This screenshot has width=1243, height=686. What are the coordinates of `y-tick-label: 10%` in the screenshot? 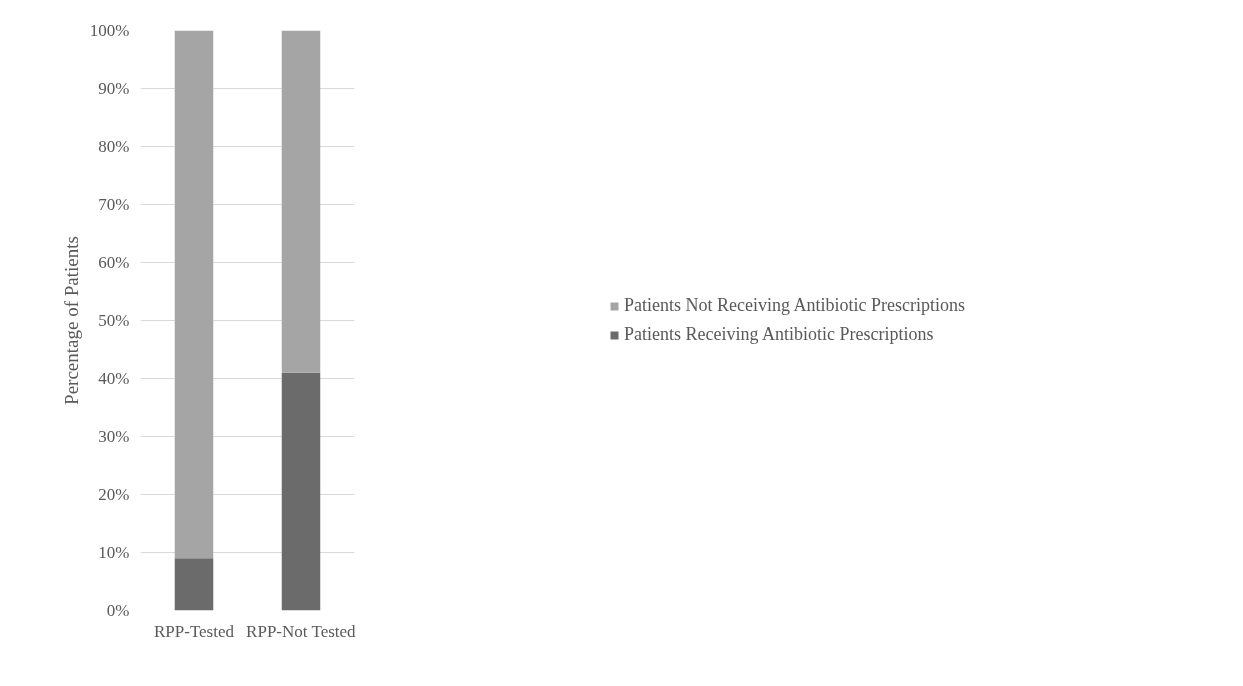 It's located at (114, 552).